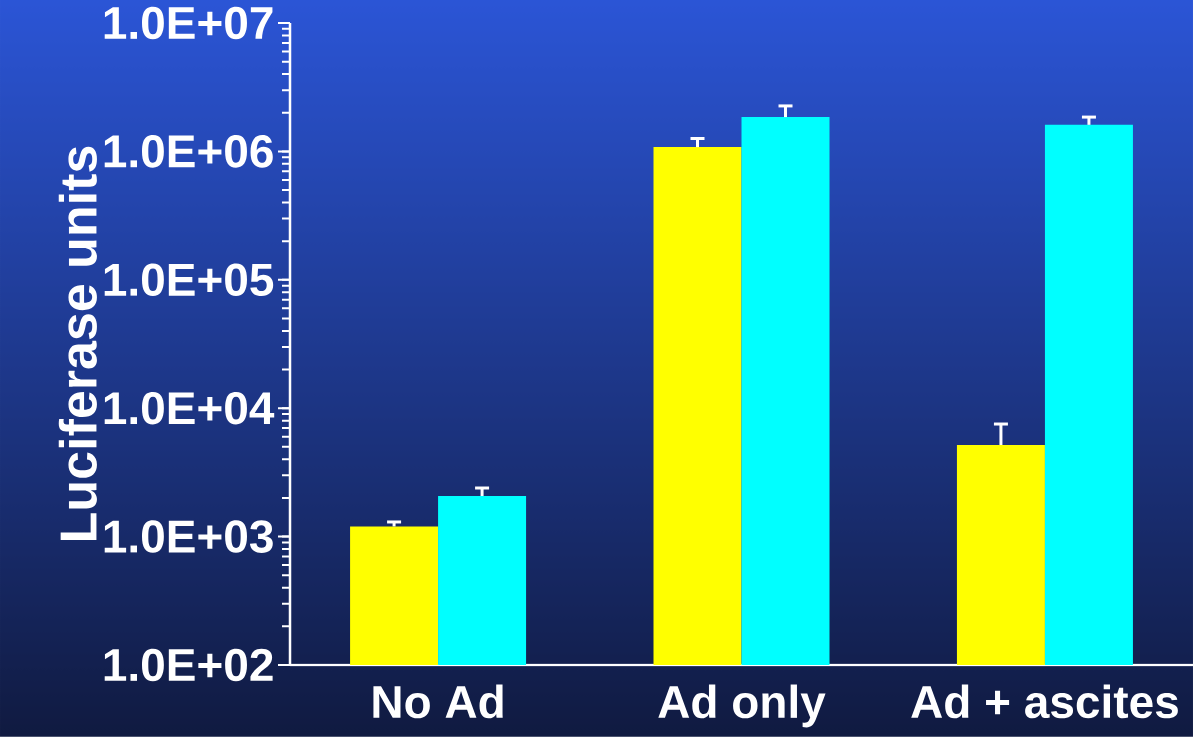 The width and height of the screenshot is (1193, 737). What do you see at coordinates (188, 665) in the screenshot?
I see `y-tick-label: 1.0E+02` at bounding box center [188, 665].